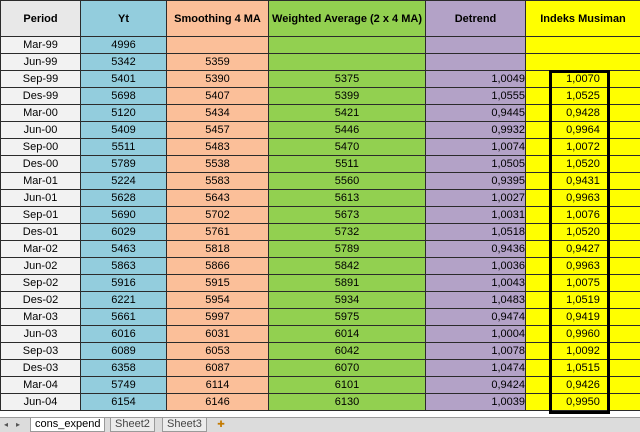 Image resolution: width=640 pixels, height=432 pixels. I want to click on cell-detrend: 1,0031, so click(476, 215).